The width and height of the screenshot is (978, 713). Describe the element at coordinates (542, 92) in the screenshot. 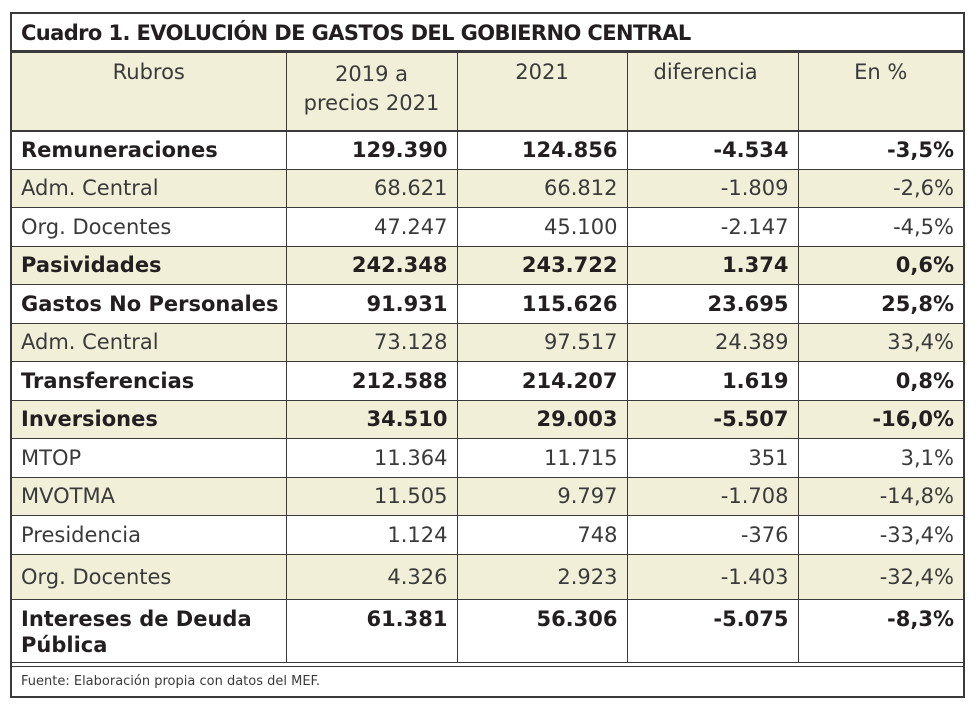

I see `column-header-2021: 2021` at that location.